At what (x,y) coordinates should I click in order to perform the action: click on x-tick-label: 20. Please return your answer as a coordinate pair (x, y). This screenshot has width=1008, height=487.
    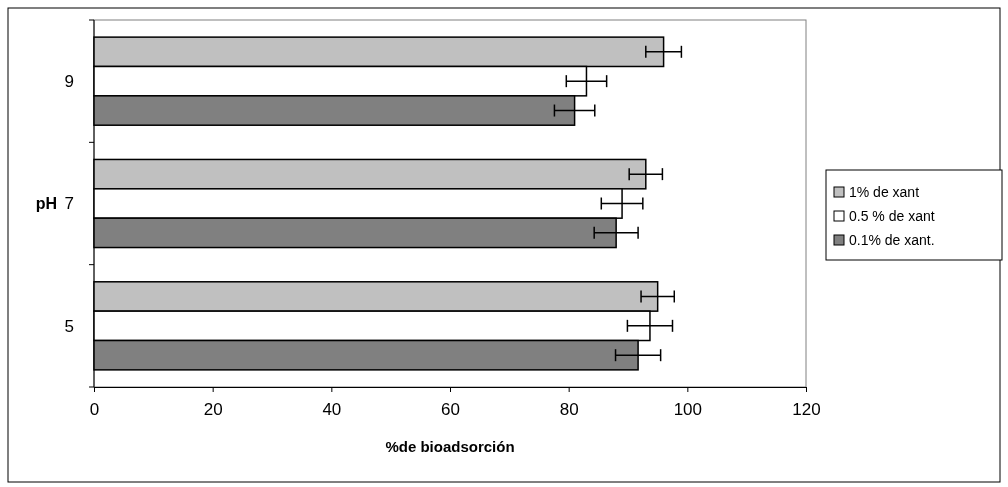
    Looking at the image, I should click on (213, 410).